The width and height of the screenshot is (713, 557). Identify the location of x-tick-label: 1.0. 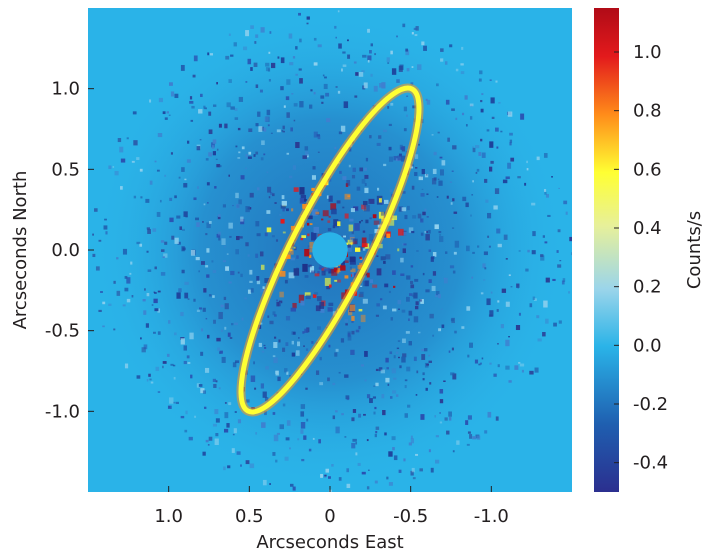
(168, 516).